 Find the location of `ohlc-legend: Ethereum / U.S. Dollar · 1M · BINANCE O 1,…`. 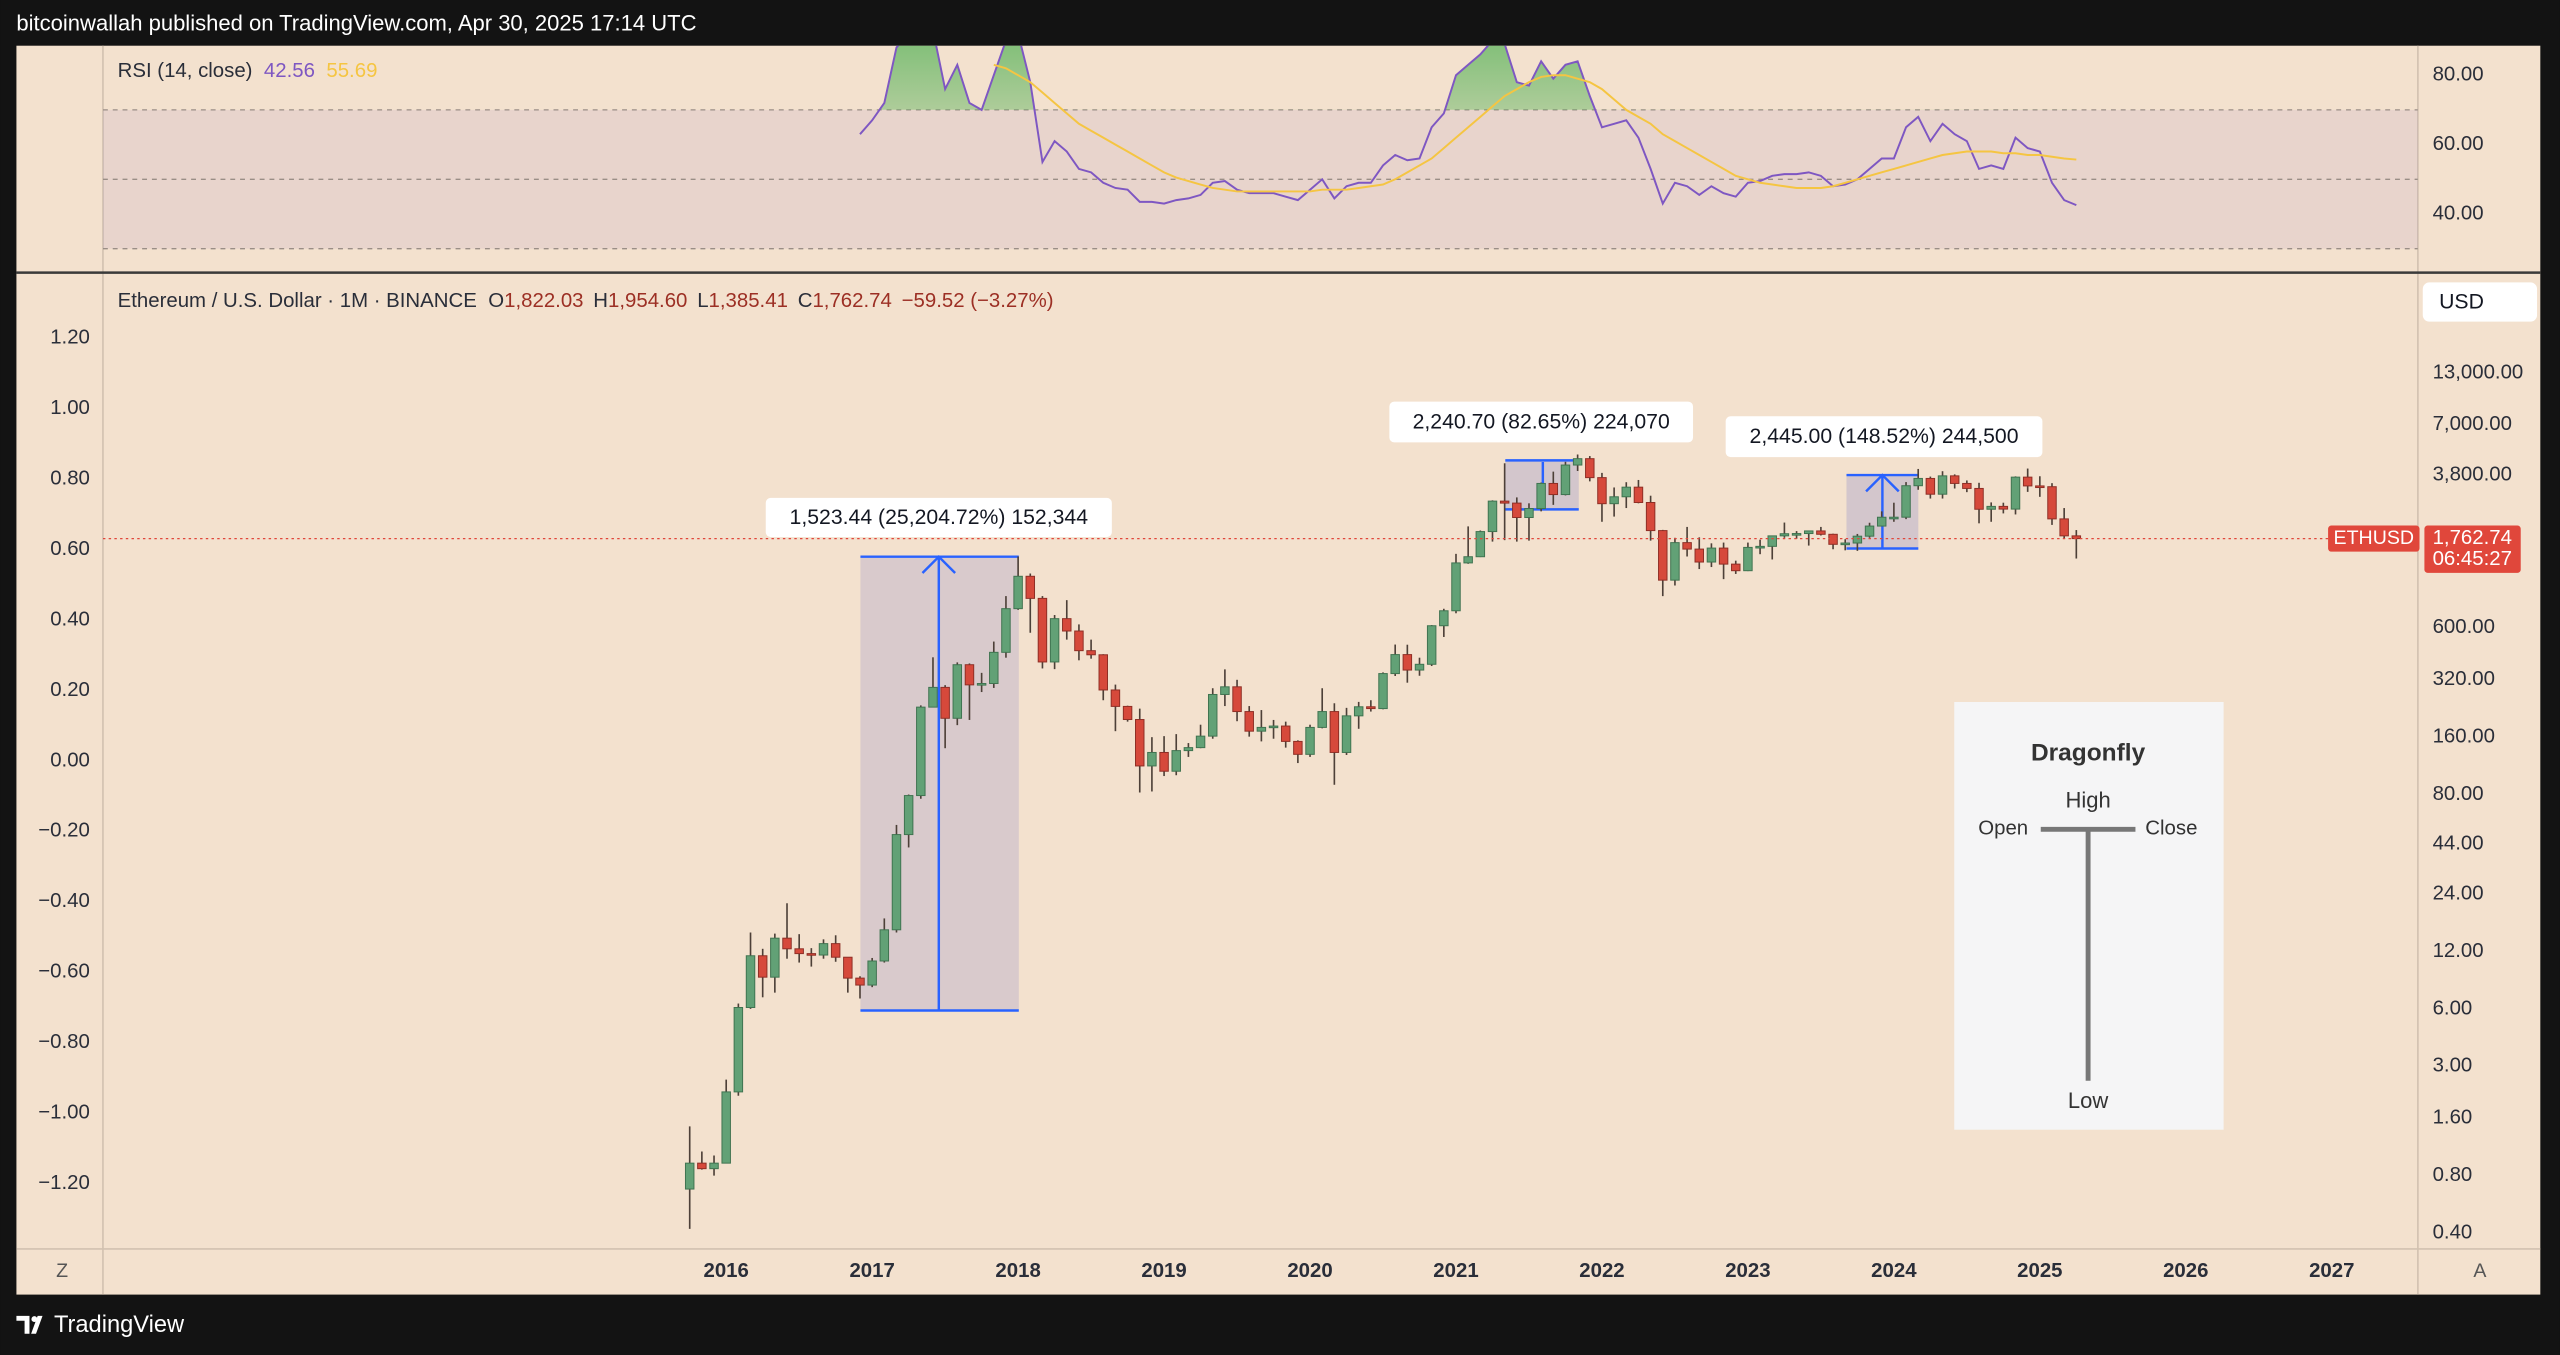

ohlc-legend: Ethereum / U.S. Dollar · 1M · BINANCE O 1,… is located at coordinates (586, 301).